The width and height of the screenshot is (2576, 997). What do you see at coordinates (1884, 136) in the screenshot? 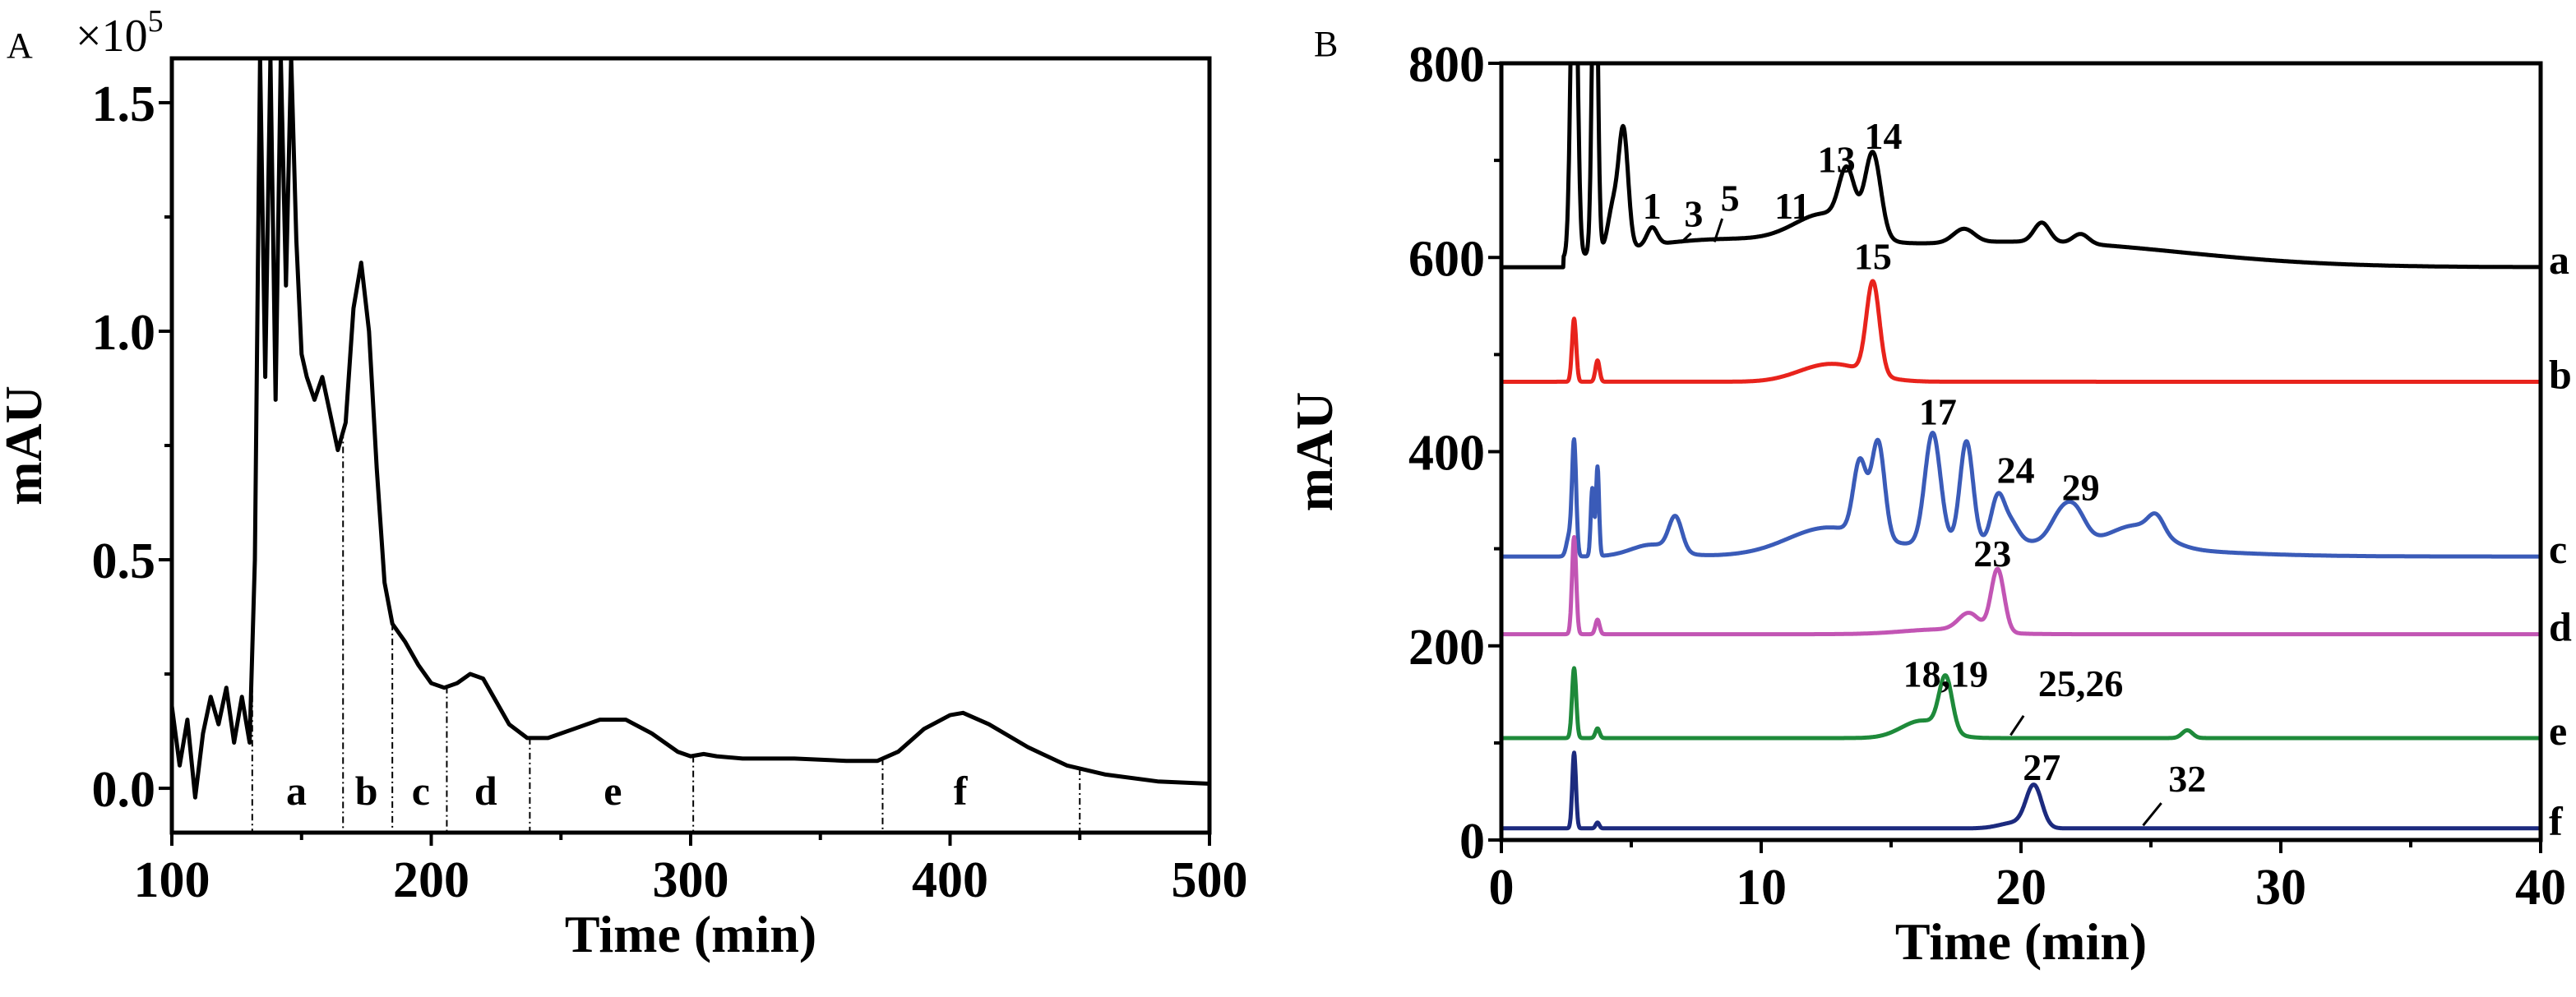
I see `peak-label: 14` at bounding box center [1884, 136].